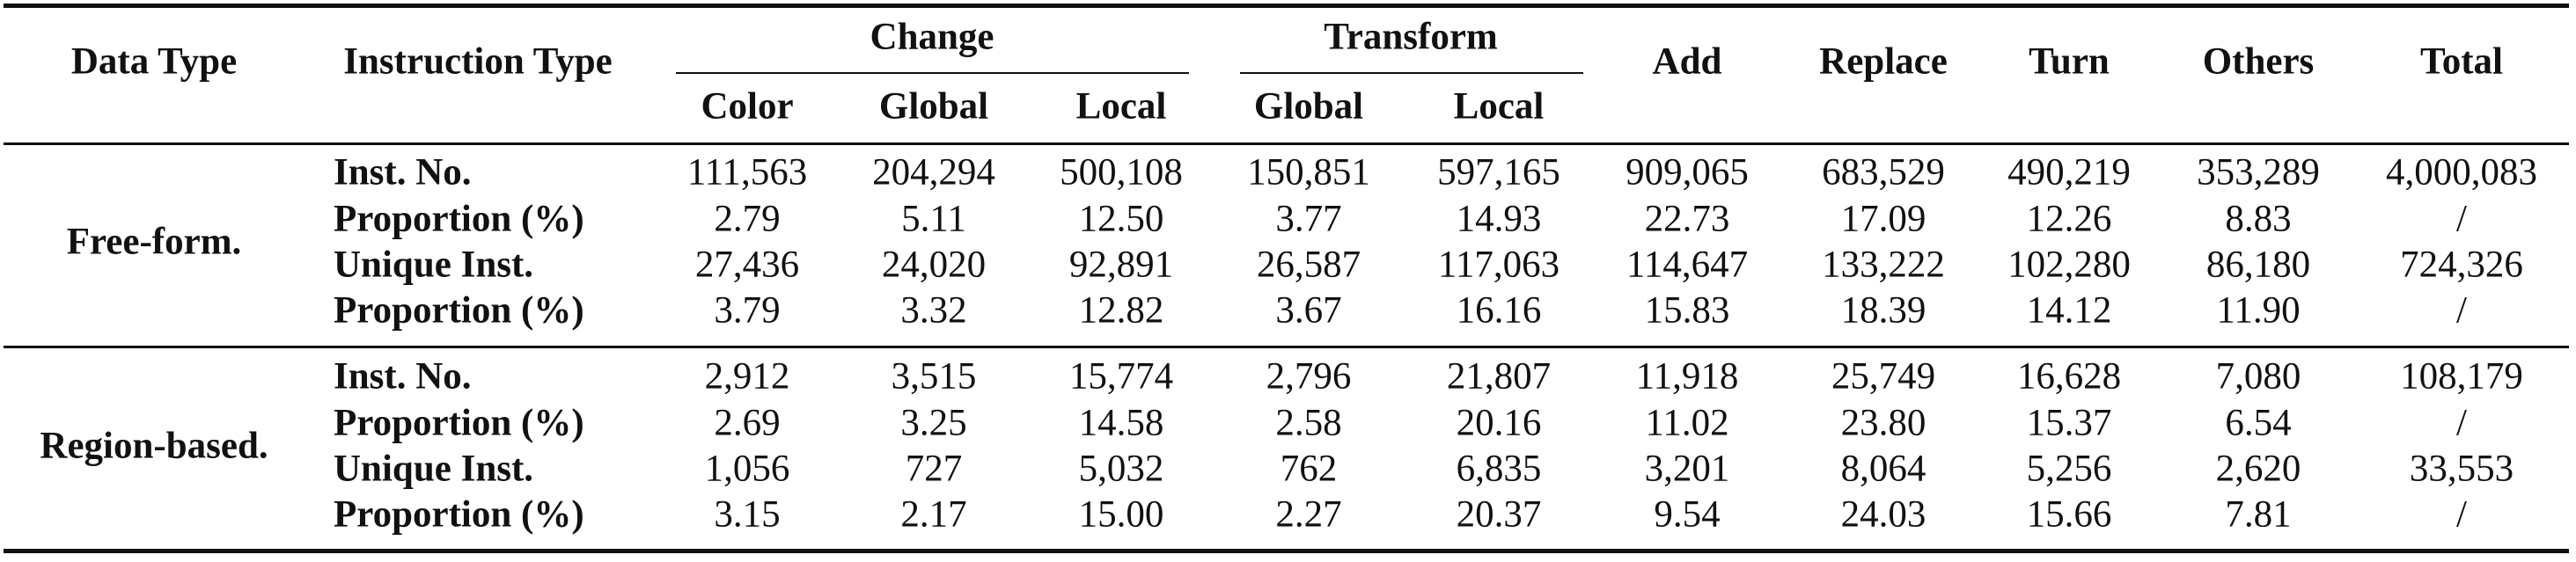  What do you see at coordinates (747, 423) in the screenshot?
I see `cell-change-color: 2.69` at bounding box center [747, 423].